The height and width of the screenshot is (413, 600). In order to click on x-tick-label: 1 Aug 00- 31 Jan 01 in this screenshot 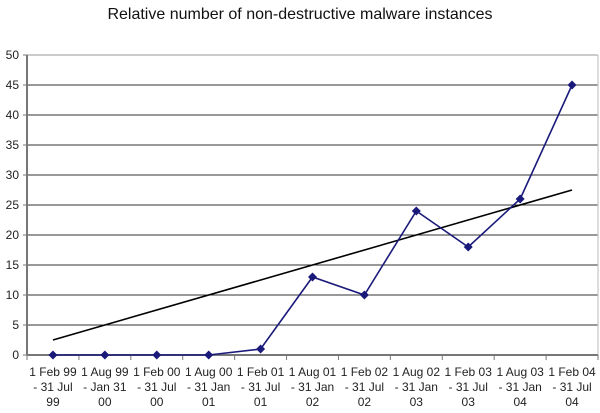, I will do `click(209, 387)`.